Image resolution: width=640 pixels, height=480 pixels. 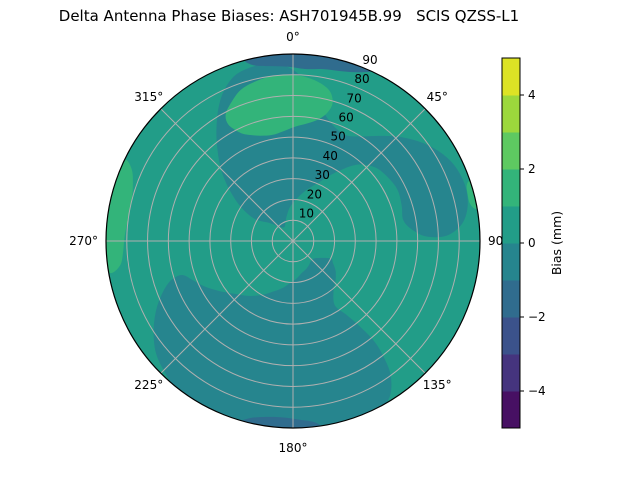 I want to click on angular-tick-label: 0°, so click(x=293, y=37).